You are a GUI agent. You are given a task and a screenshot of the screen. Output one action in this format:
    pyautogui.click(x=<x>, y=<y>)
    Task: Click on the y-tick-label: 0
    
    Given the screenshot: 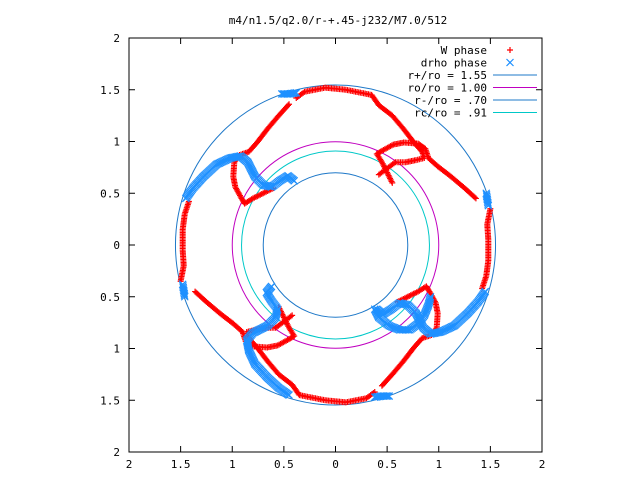 What is the action you would take?
    pyautogui.click(x=116, y=245)
    